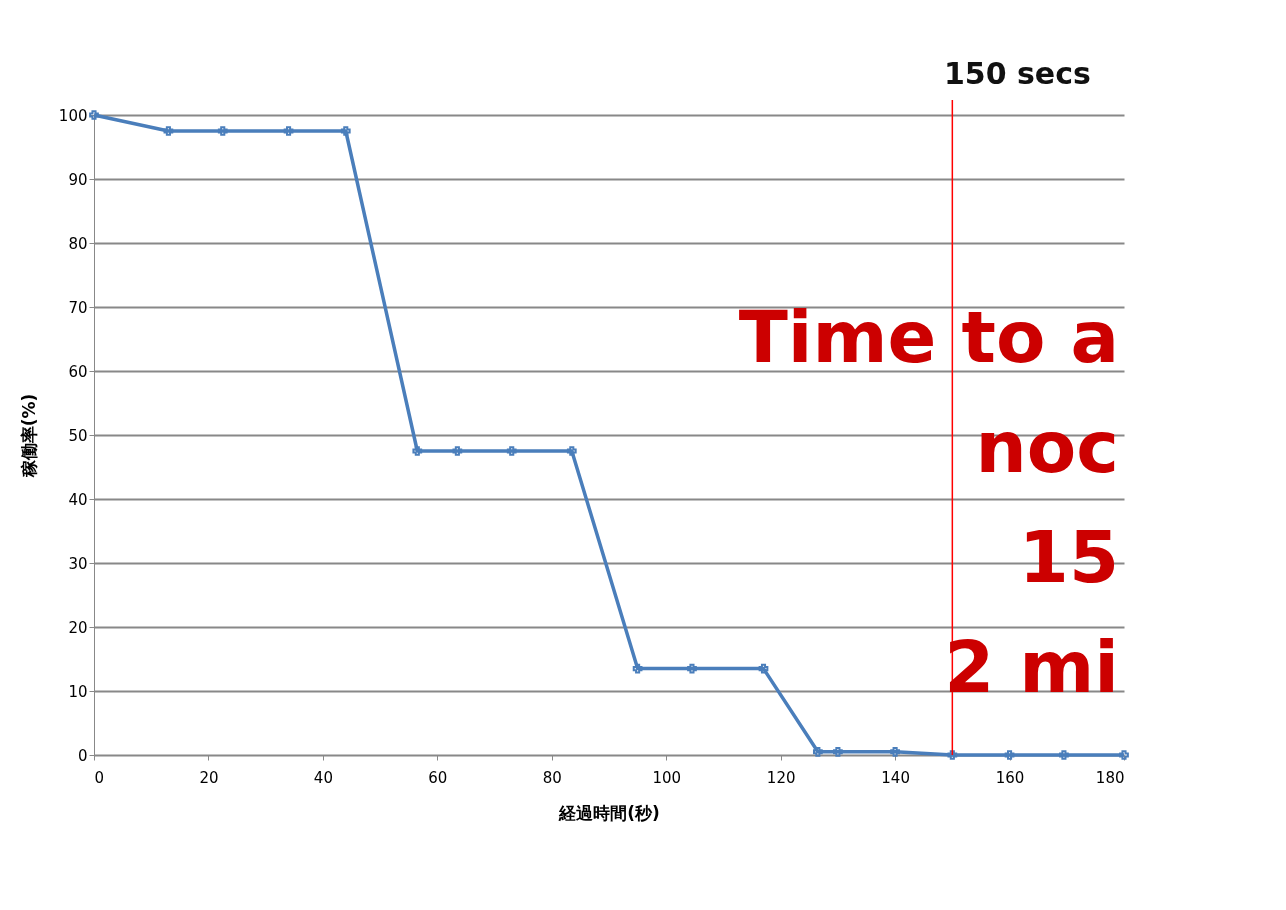  Describe the element at coordinates (609, 812) in the screenshot. I see `x-axis-title: 経過時間(秒)` at that location.